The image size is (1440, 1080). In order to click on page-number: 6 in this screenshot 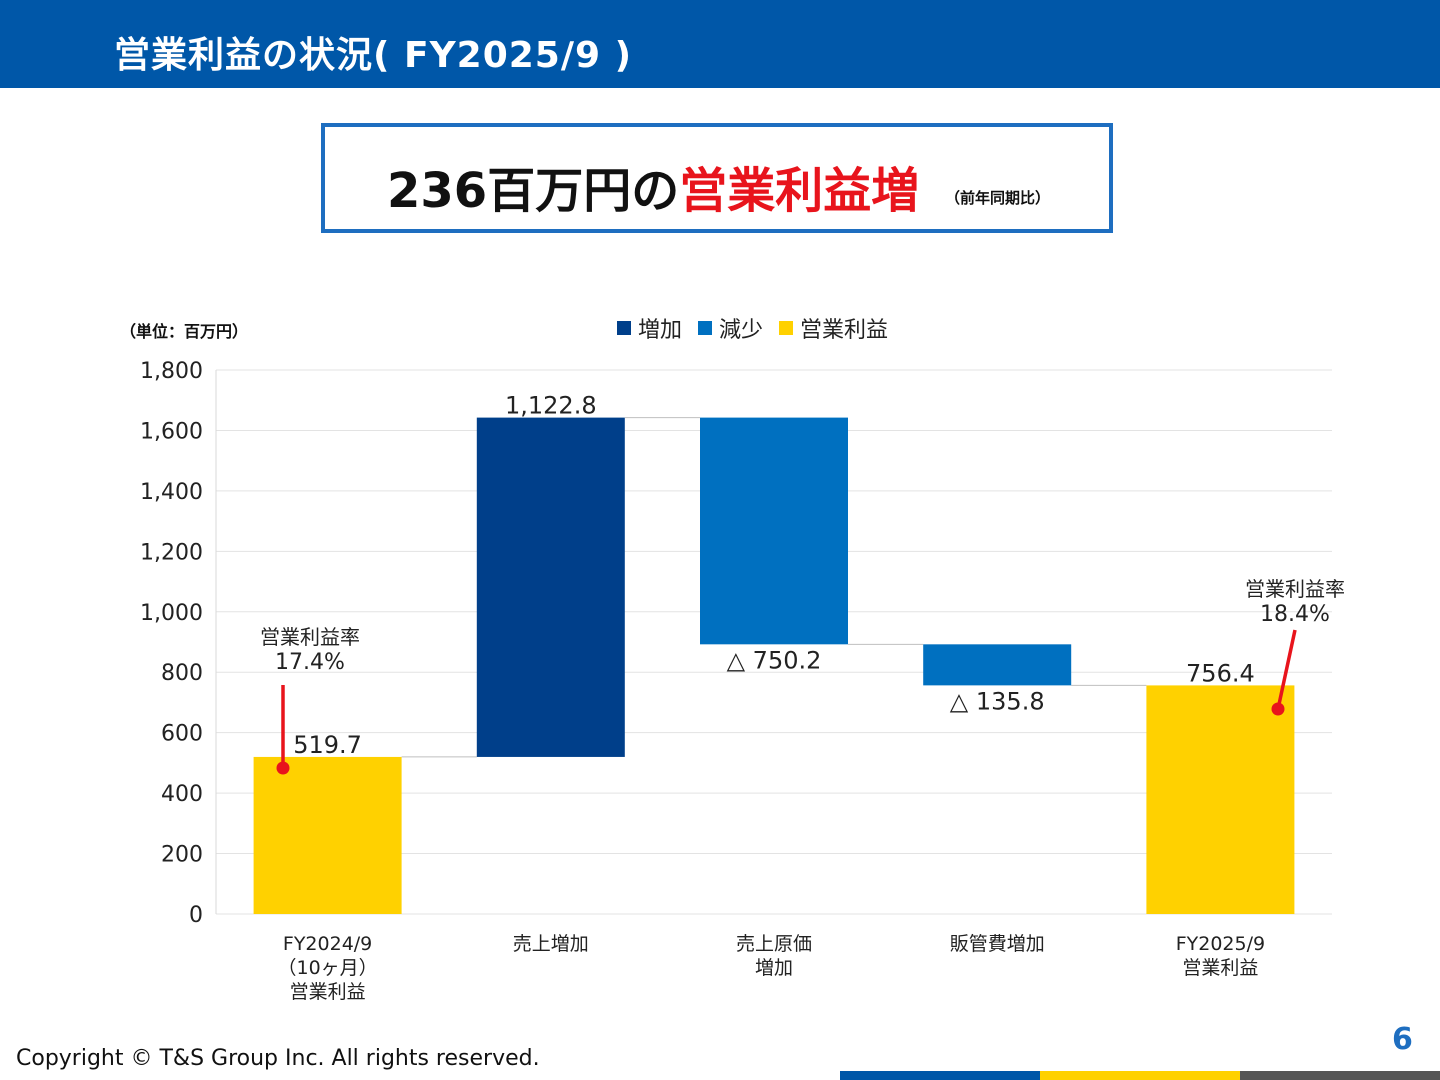, I will do `click(1402, 1039)`.